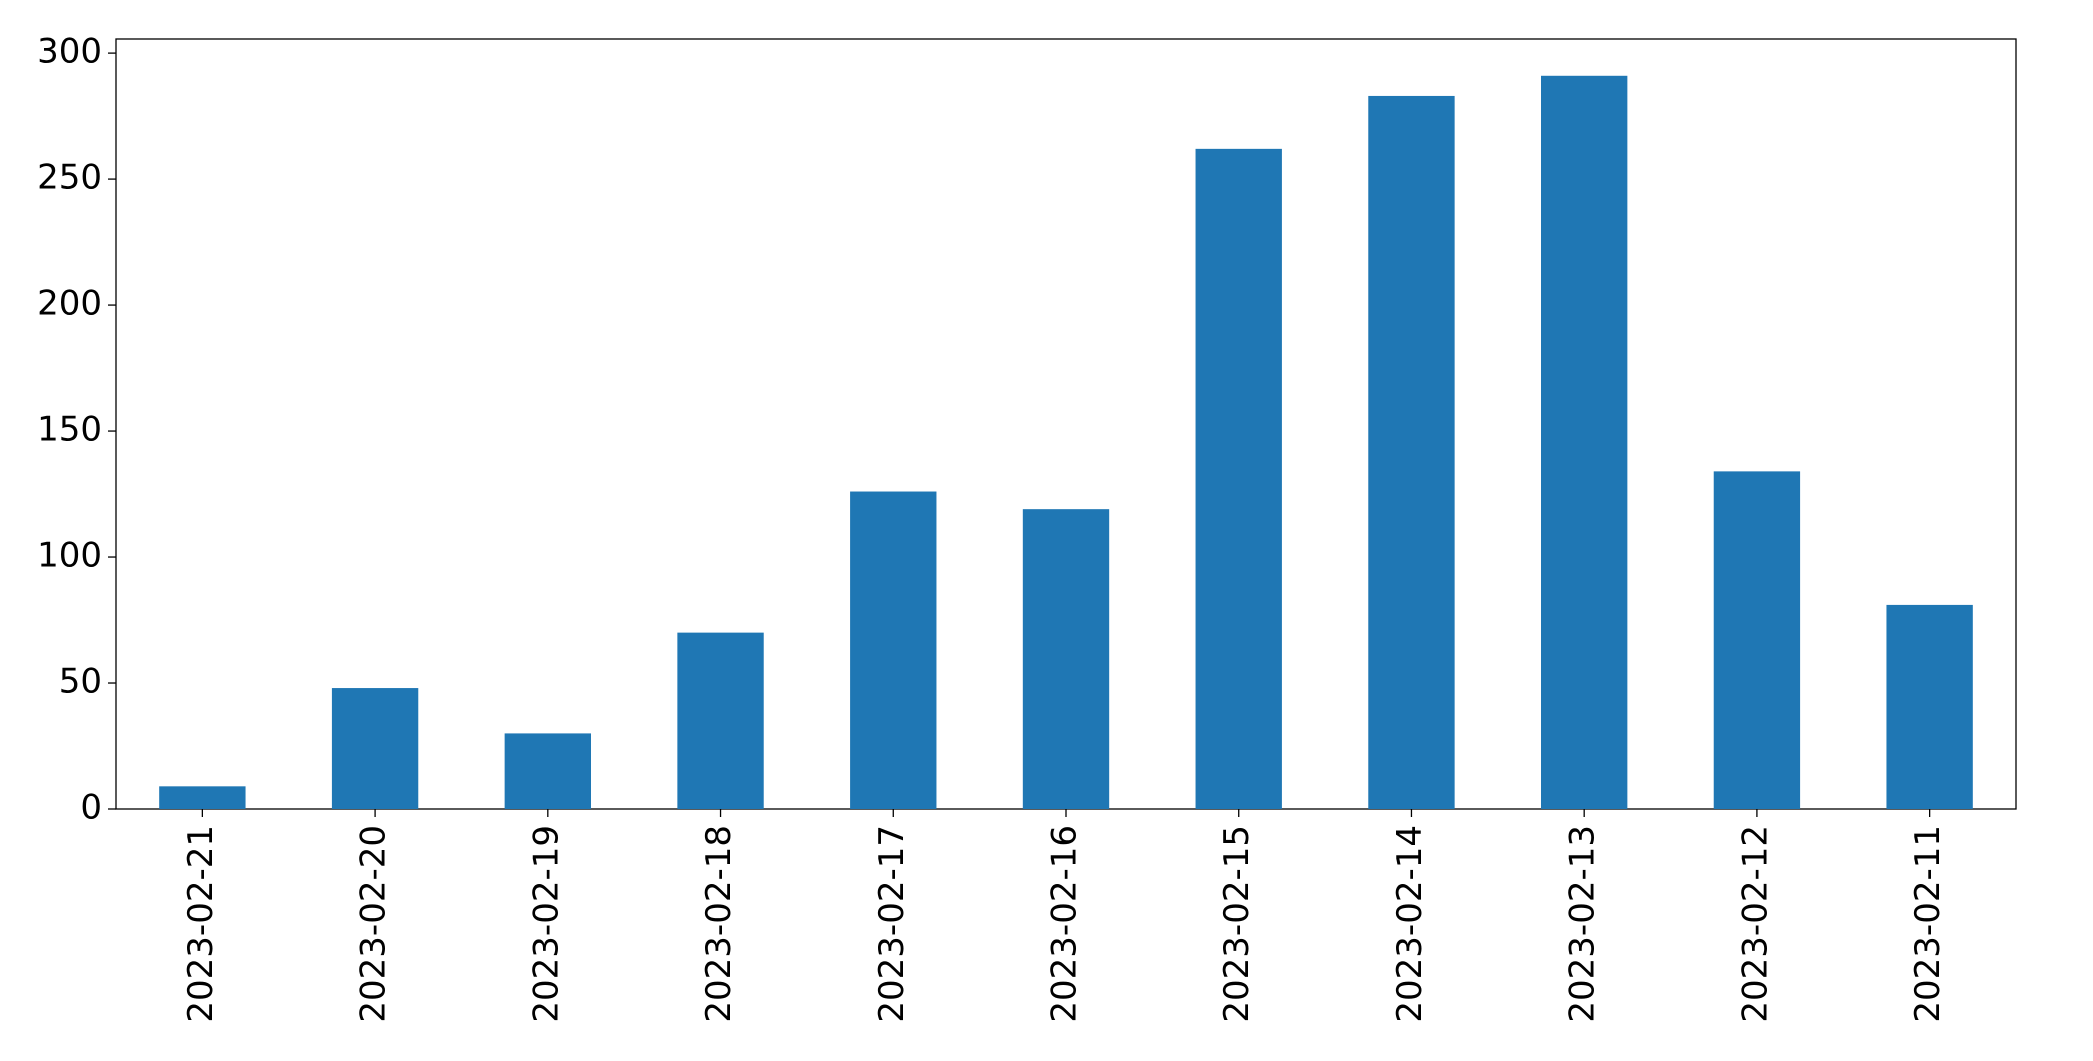  What do you see at coordinates (1065, 924) in the screenshot?
I see `x-tick-label: 2023-02-16` at bounding box center [1065, 924].